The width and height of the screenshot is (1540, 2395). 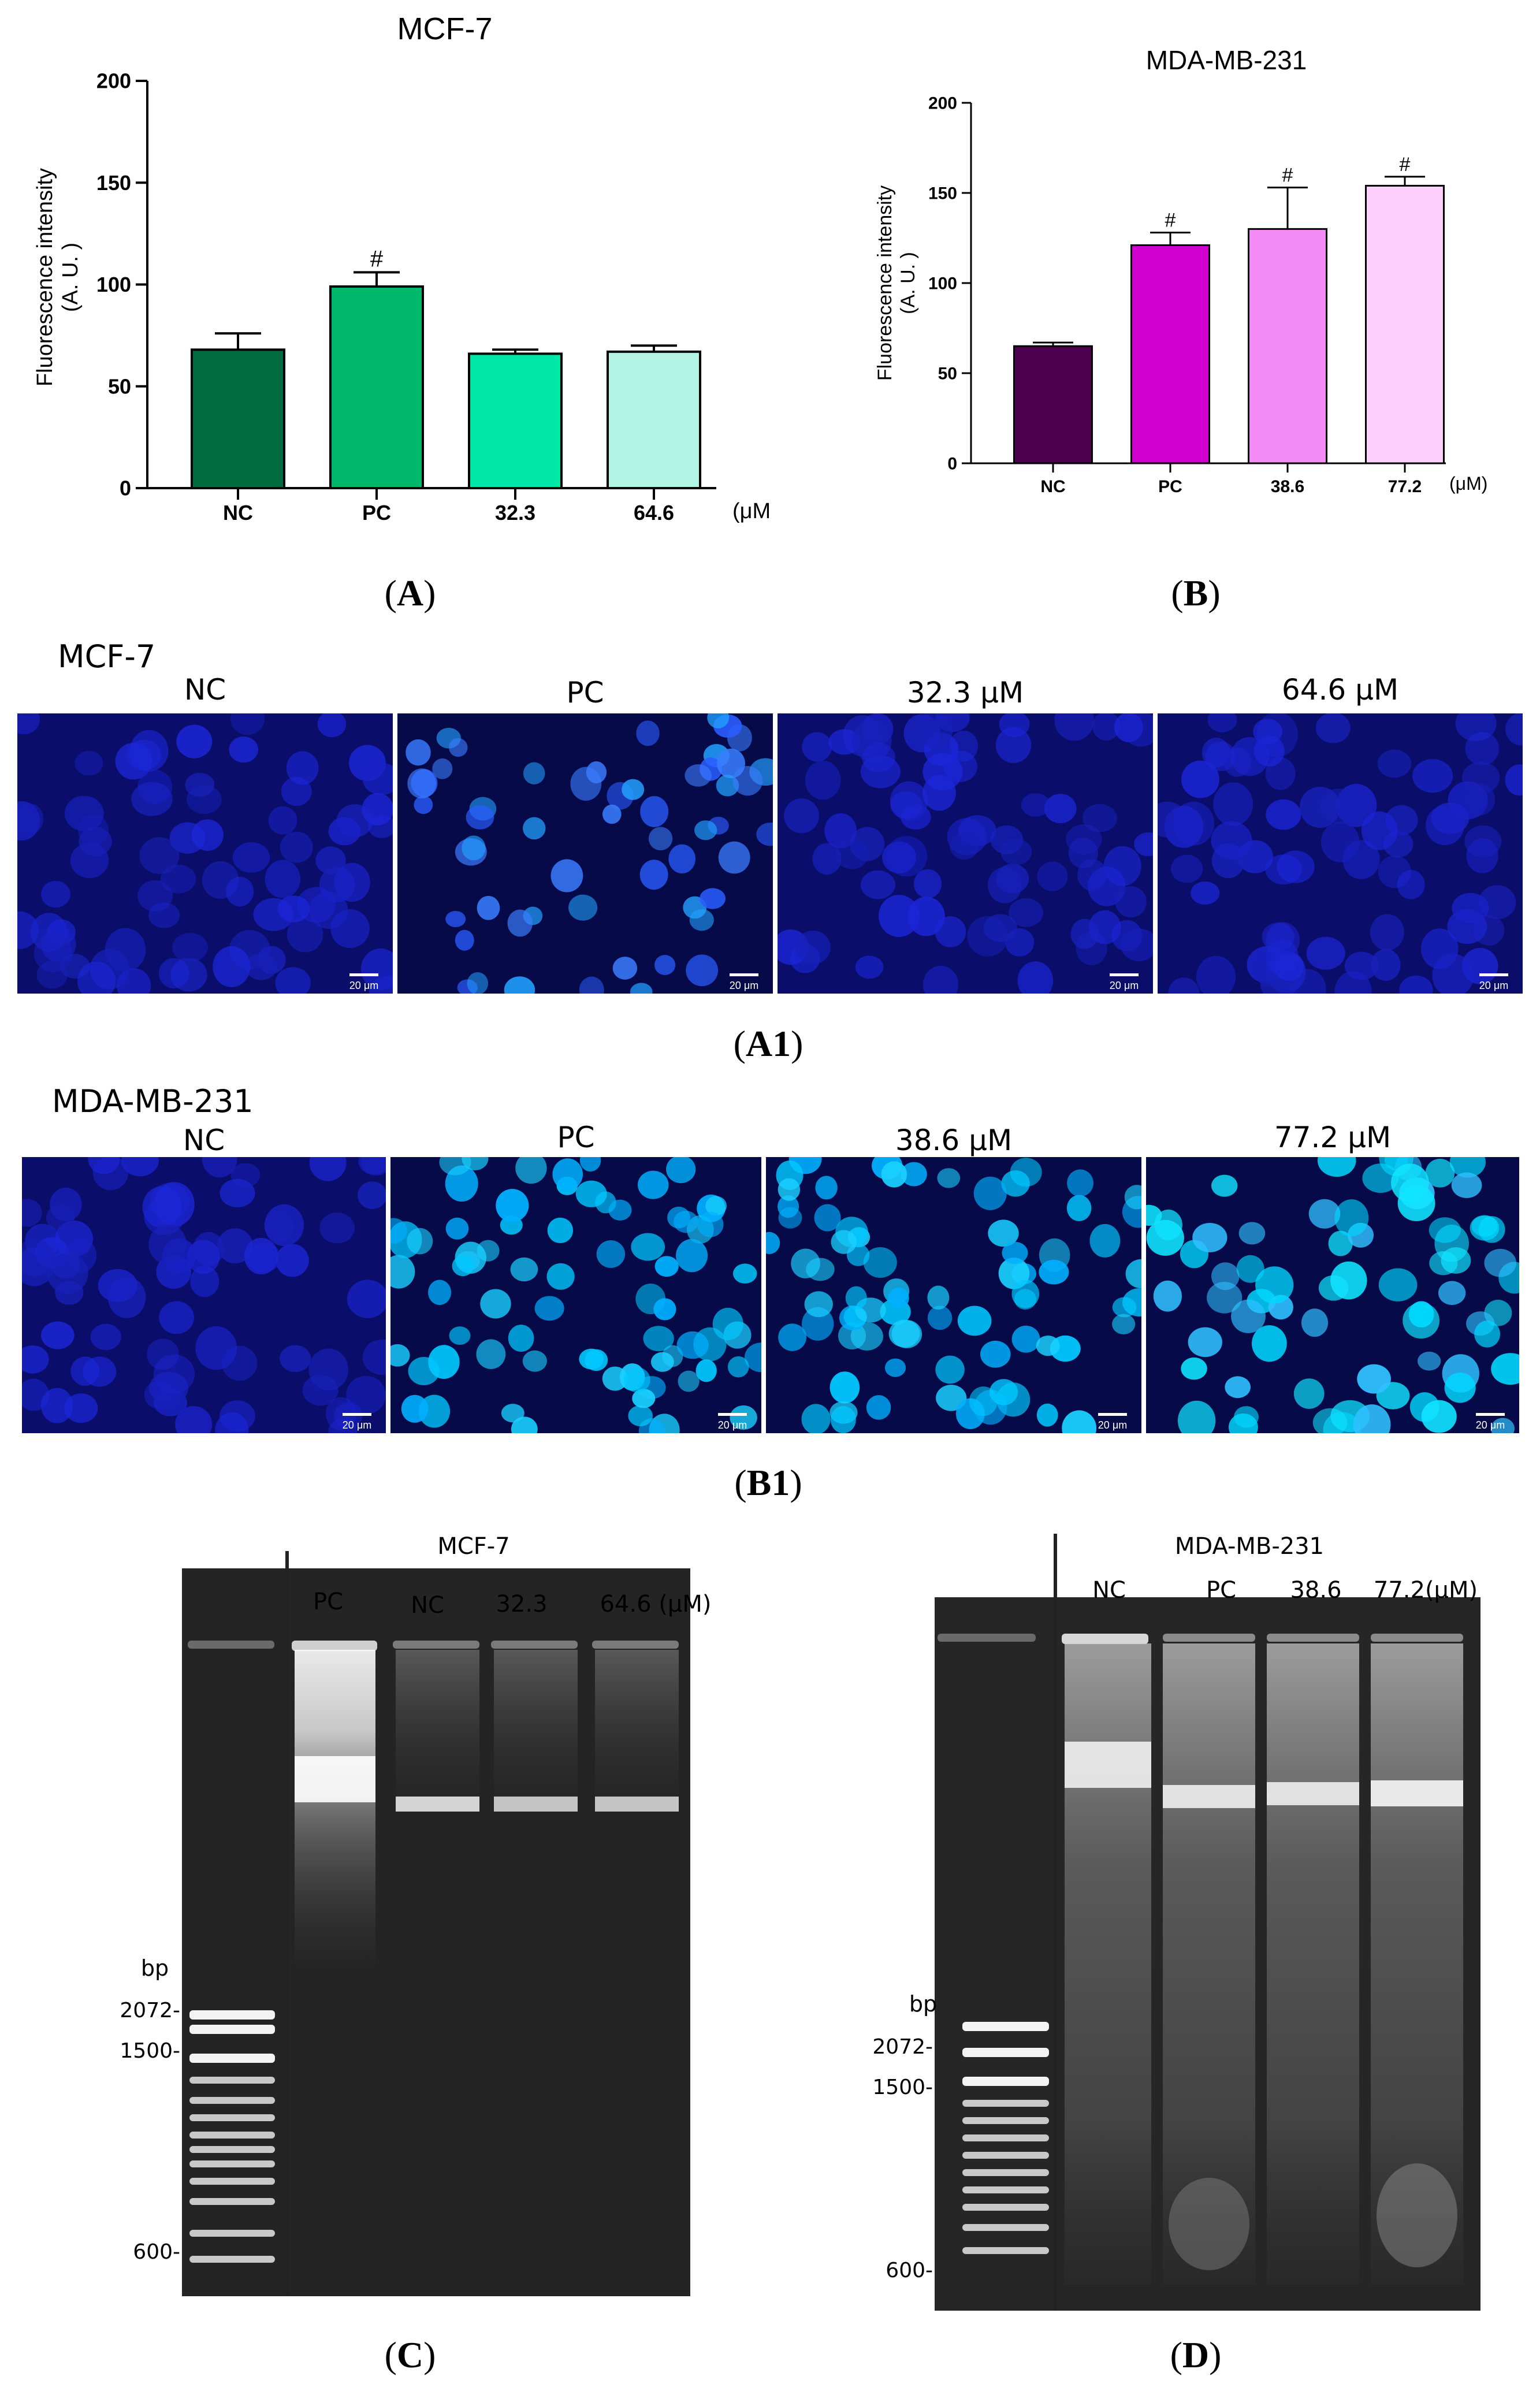 I want to click on label-a: (A), so click(x=410, y=592).